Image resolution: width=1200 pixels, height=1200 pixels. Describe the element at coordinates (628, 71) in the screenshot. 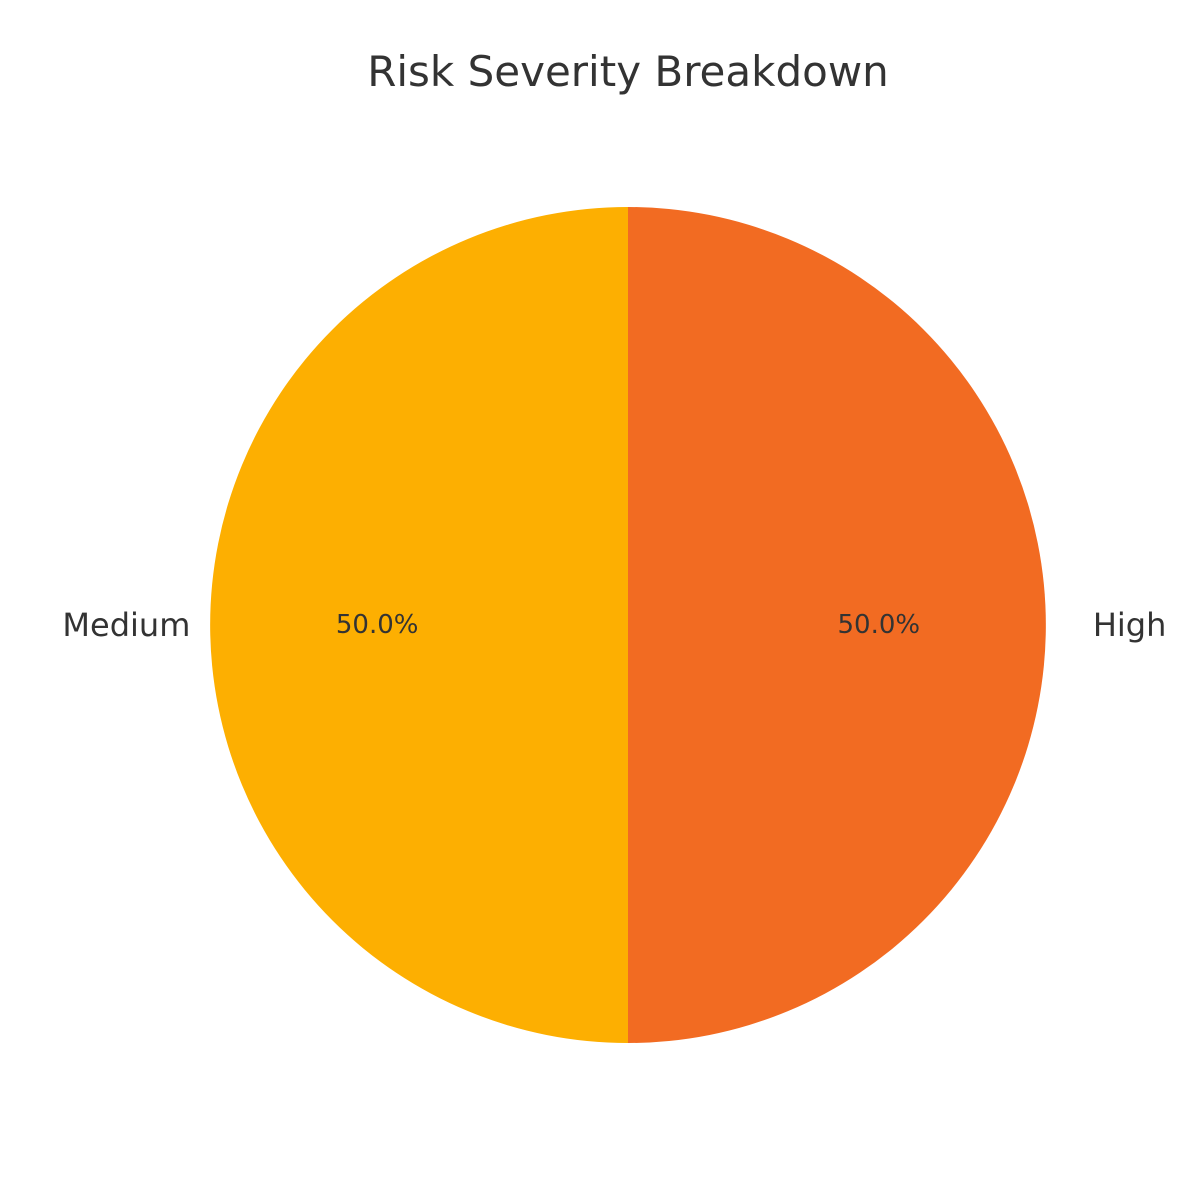

I see `chart-title: Risk Severity Breakdown` at that location.